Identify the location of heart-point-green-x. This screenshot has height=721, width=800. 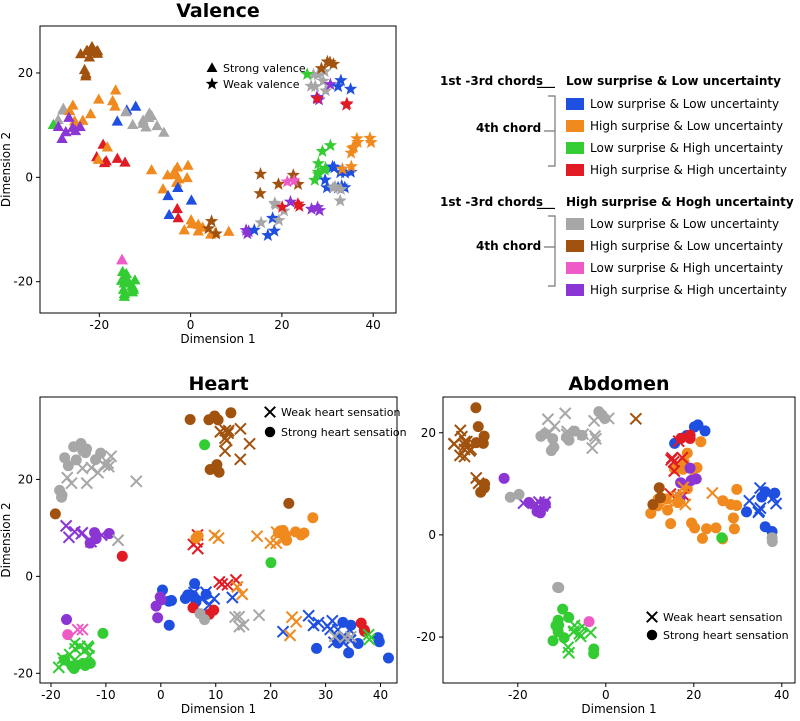
(368, 634).